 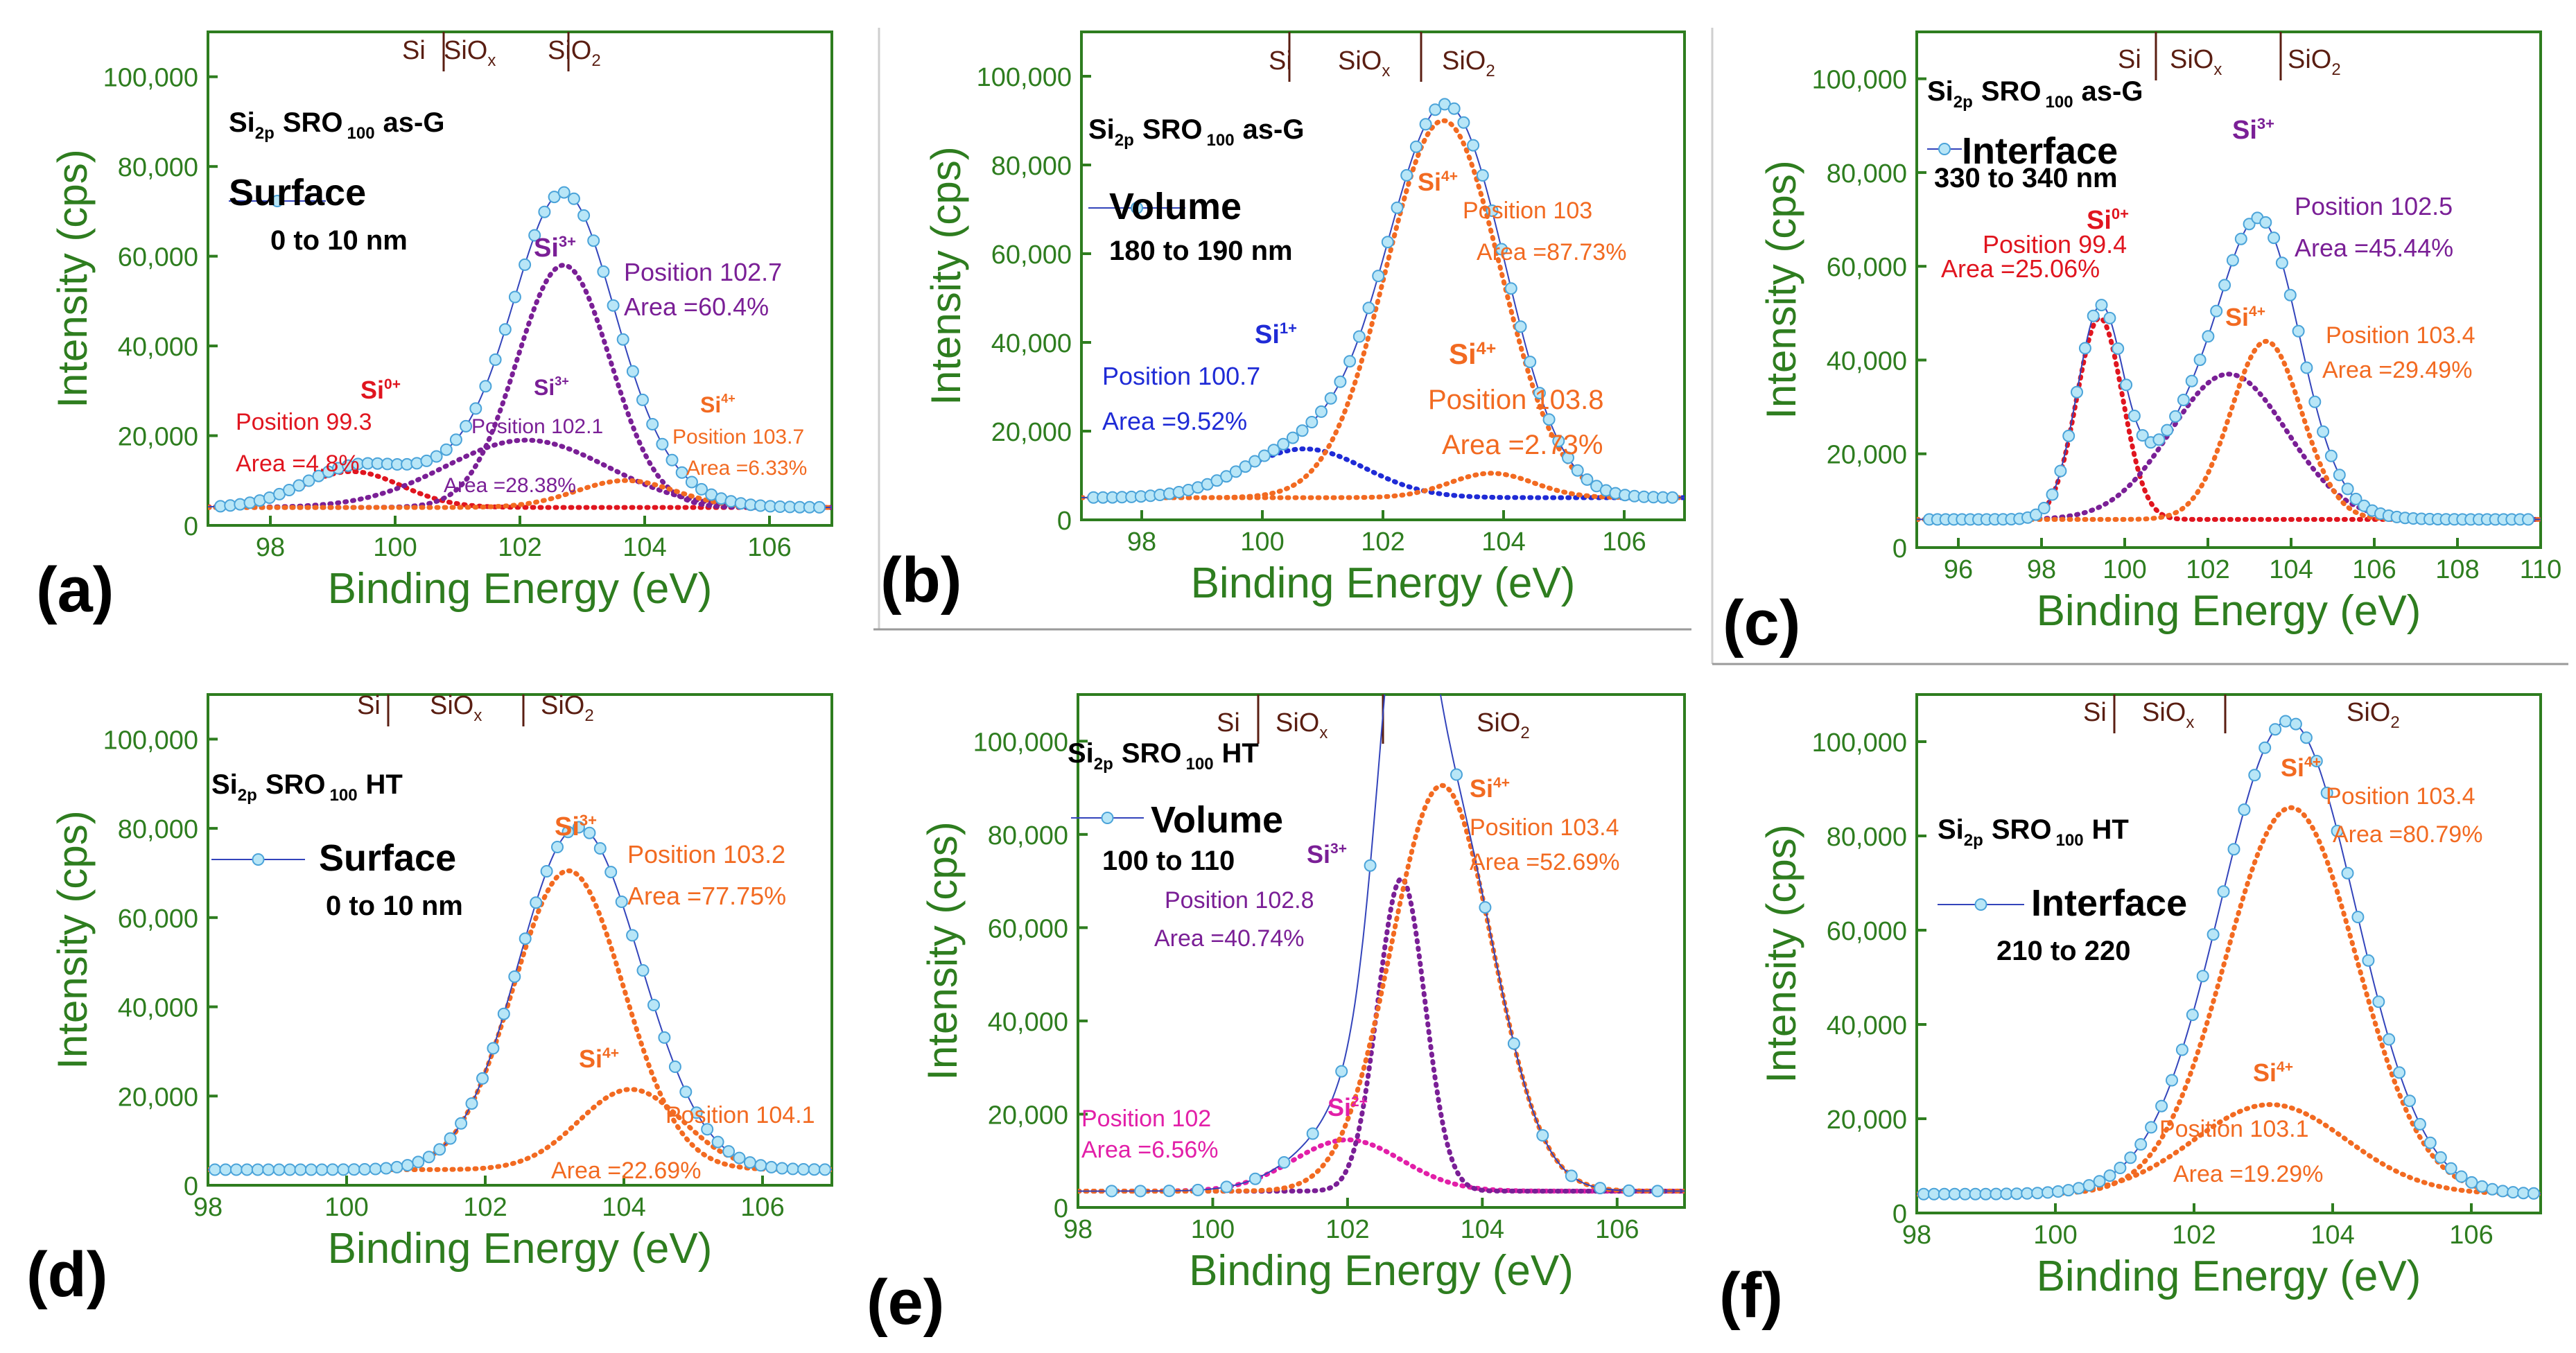 What do you see at coordinates (1217, 820) in the screenshot?
I see `legend-label: Volume` at bounding box center [1217, 820].